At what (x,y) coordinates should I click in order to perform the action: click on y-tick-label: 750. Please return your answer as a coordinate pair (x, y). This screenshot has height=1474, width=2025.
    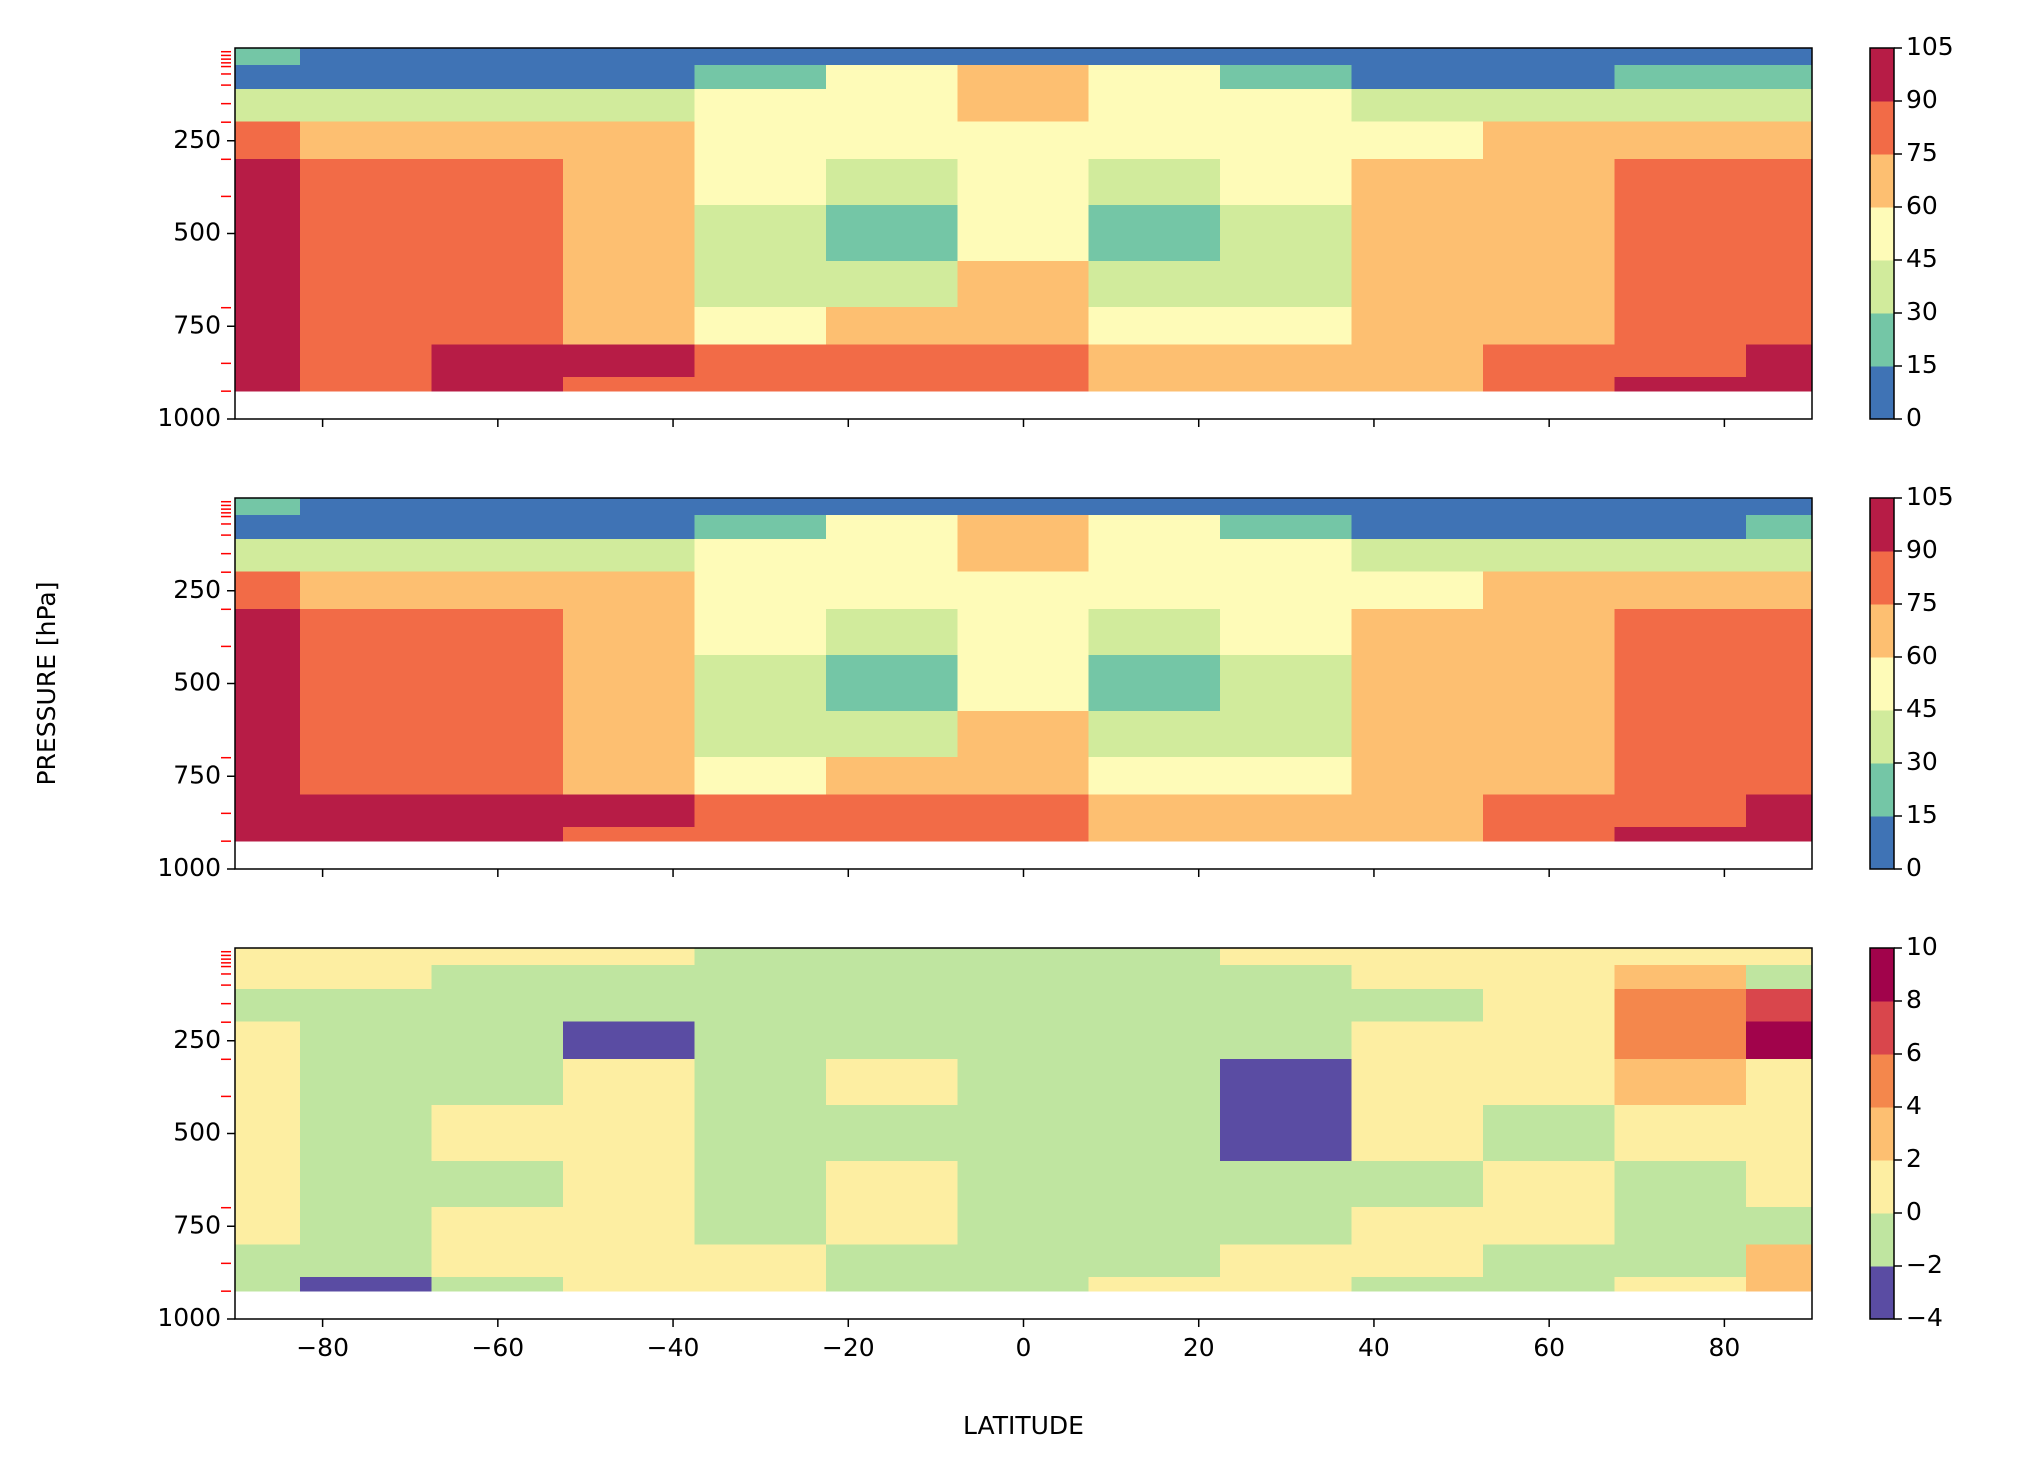
    Looking at the image, I should click on (197, 324).